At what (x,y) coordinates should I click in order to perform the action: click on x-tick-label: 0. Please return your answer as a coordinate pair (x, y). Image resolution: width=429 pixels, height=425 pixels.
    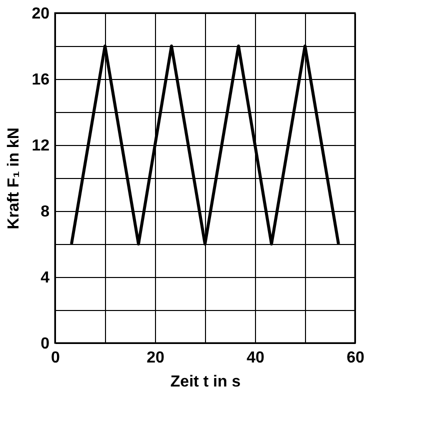
    Looking at the image, I should click on (55, 358).